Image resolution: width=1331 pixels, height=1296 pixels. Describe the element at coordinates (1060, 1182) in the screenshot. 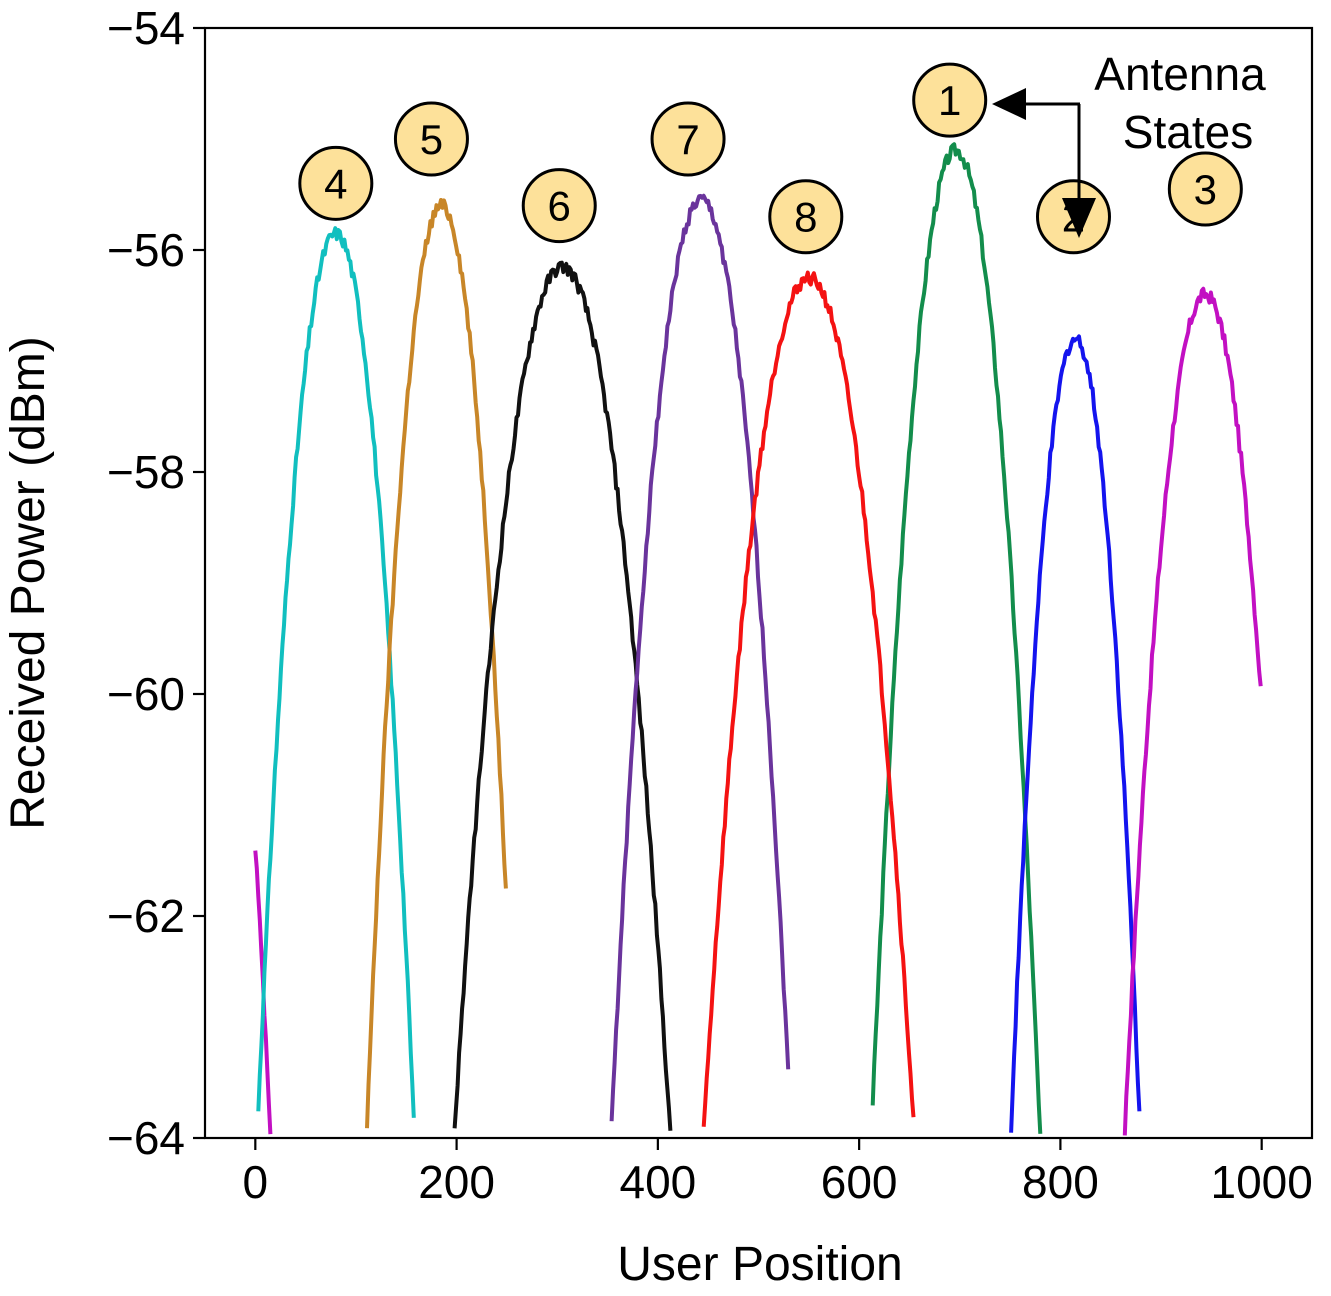

I see `x-tick-label: 800` at that location.